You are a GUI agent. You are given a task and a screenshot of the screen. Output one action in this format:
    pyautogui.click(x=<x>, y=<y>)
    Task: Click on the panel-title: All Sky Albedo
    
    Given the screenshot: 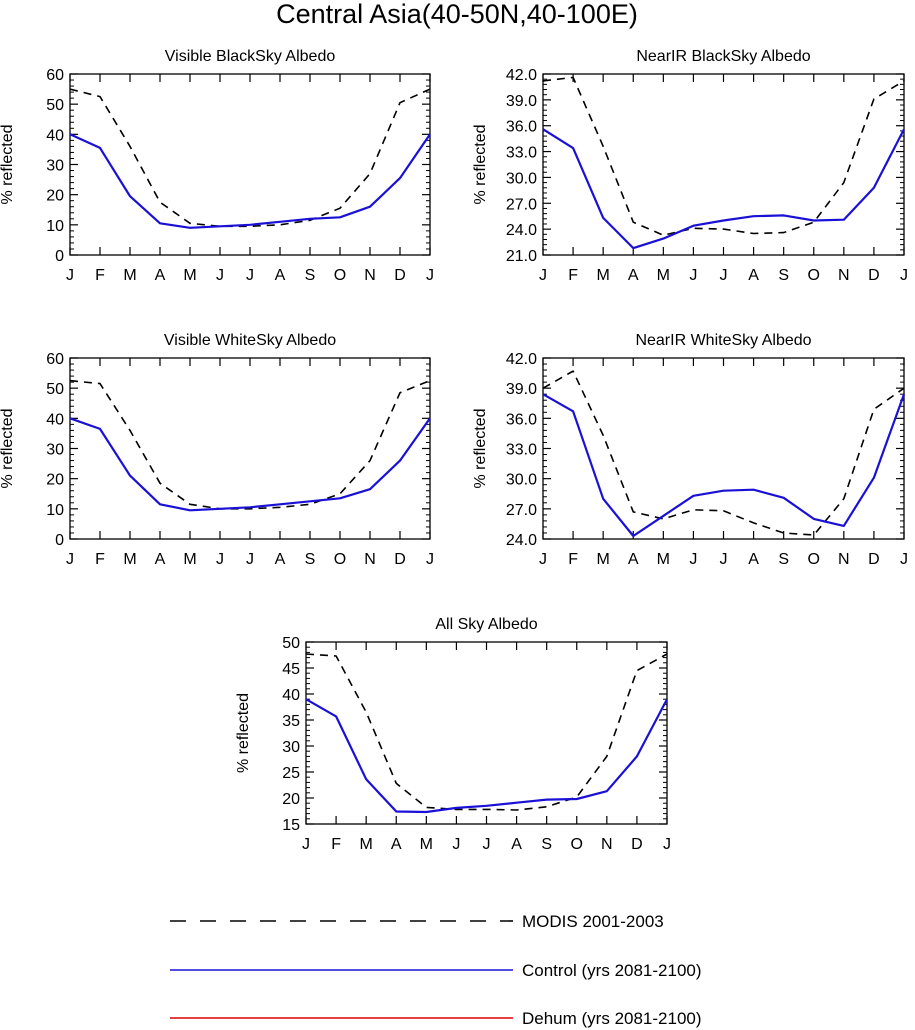 What is the action you would take?
    pyautogui.click(x=486, y=624)
    